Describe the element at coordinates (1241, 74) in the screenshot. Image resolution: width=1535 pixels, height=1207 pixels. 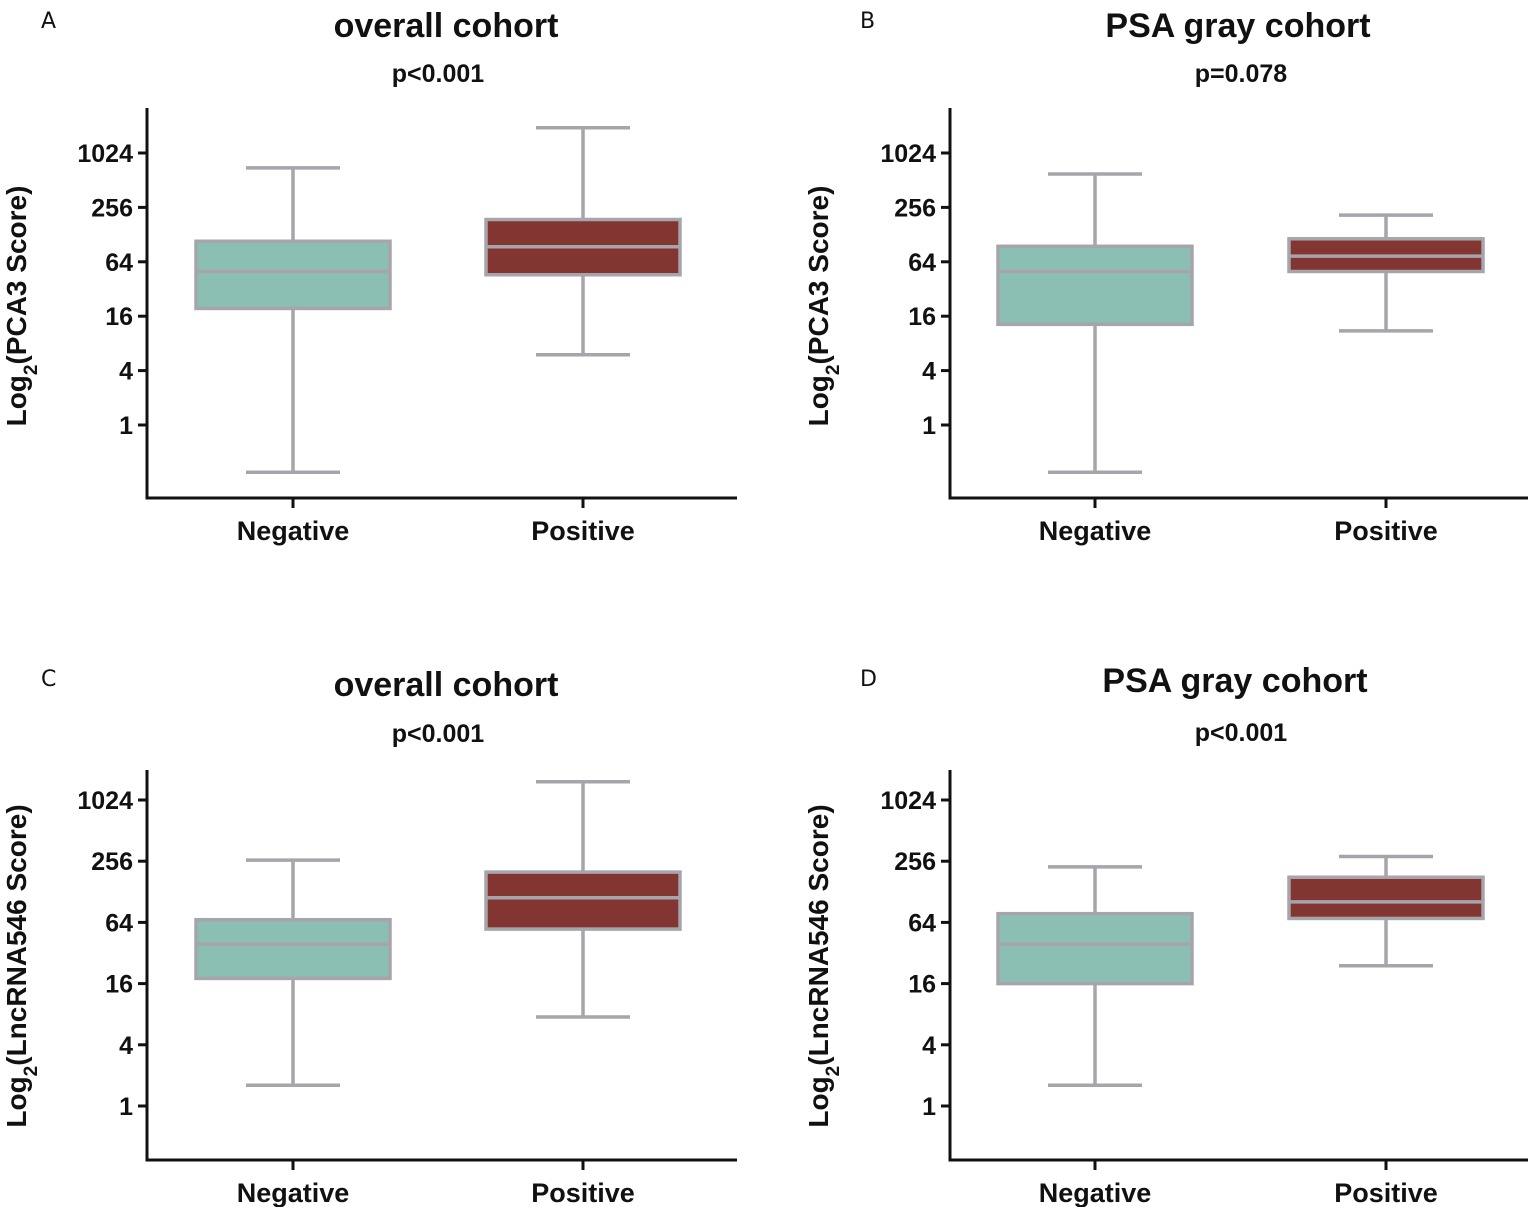
I see `p-value: p=0.078` at that location.